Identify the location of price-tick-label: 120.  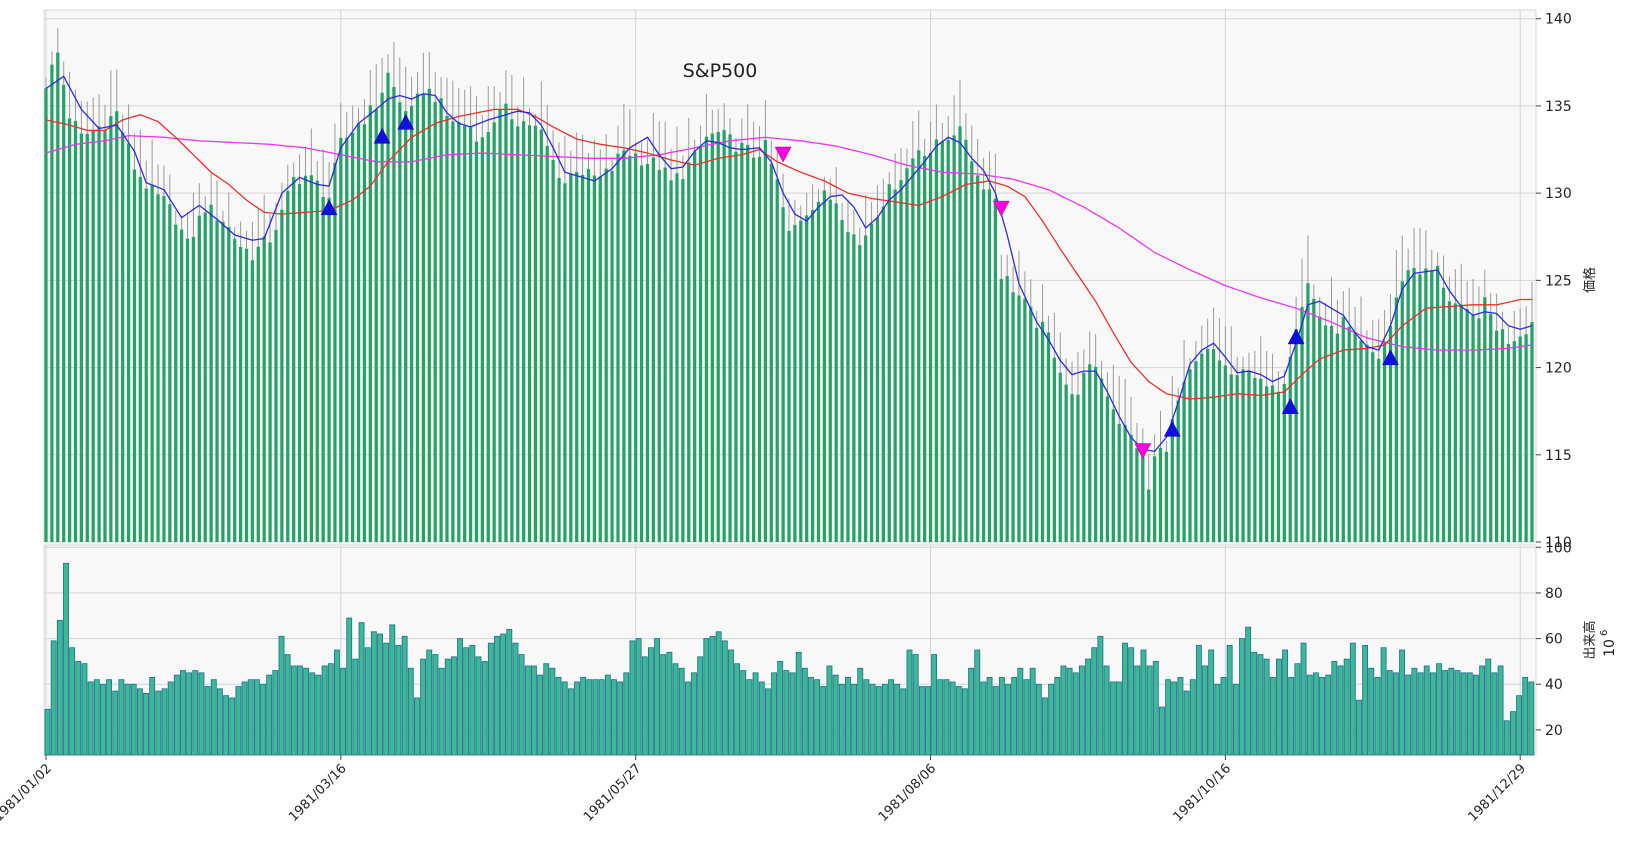
(1558, 369).